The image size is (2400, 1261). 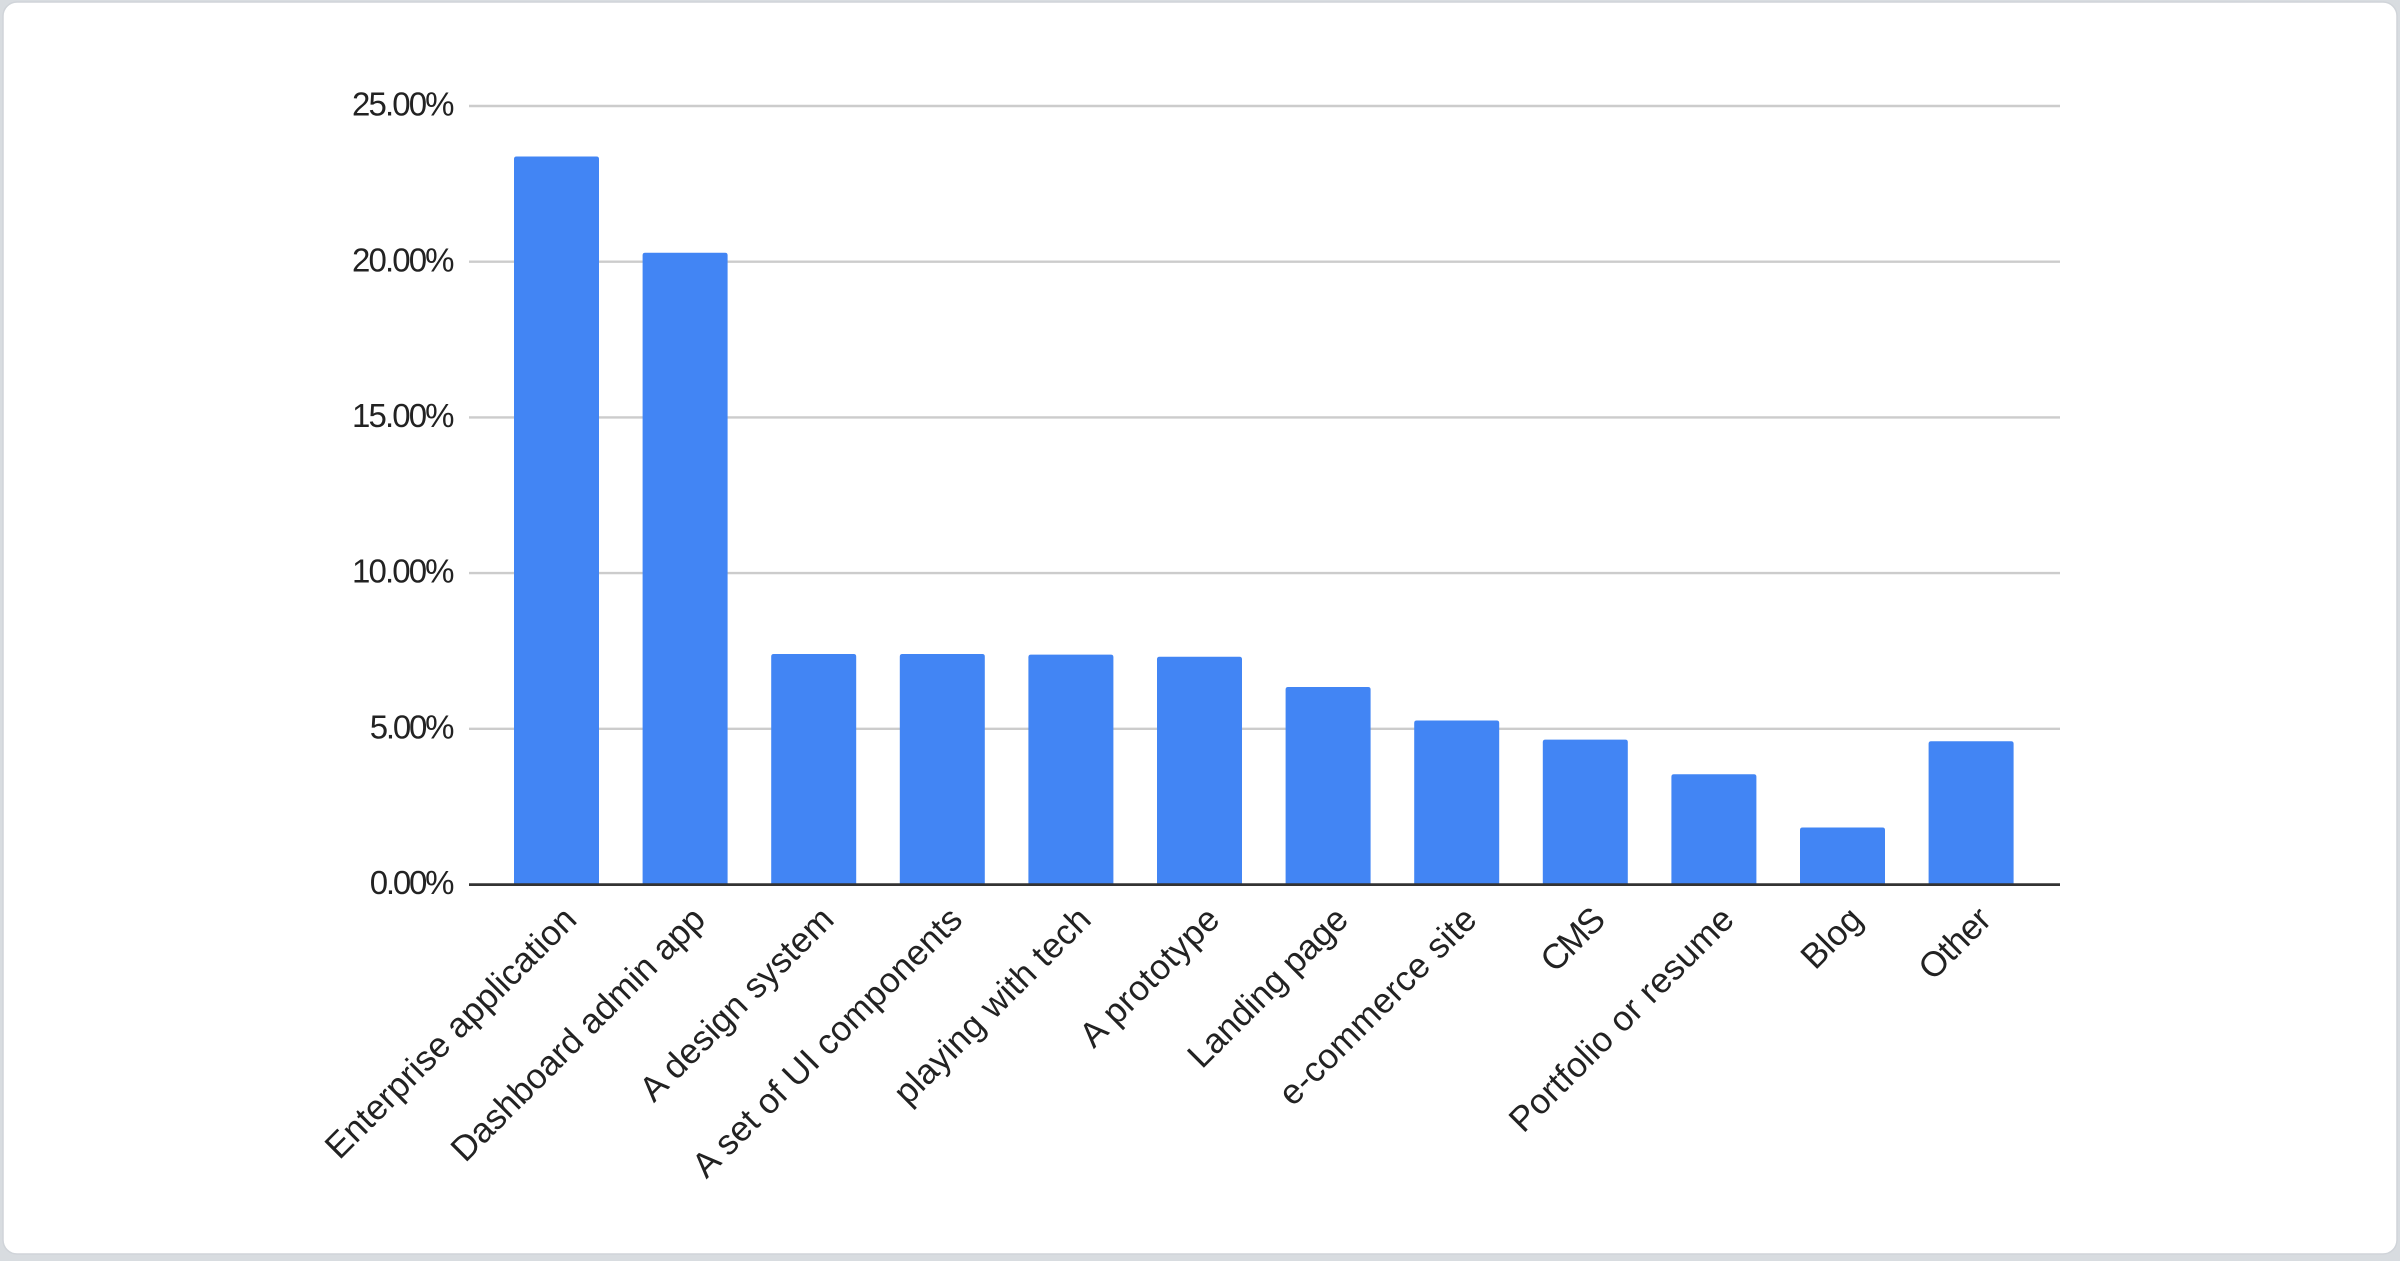 What do you see at coordinates (403, 571) in the screenshot?
I see `svg-text: 10.00%` at bounding box center [403, 571].